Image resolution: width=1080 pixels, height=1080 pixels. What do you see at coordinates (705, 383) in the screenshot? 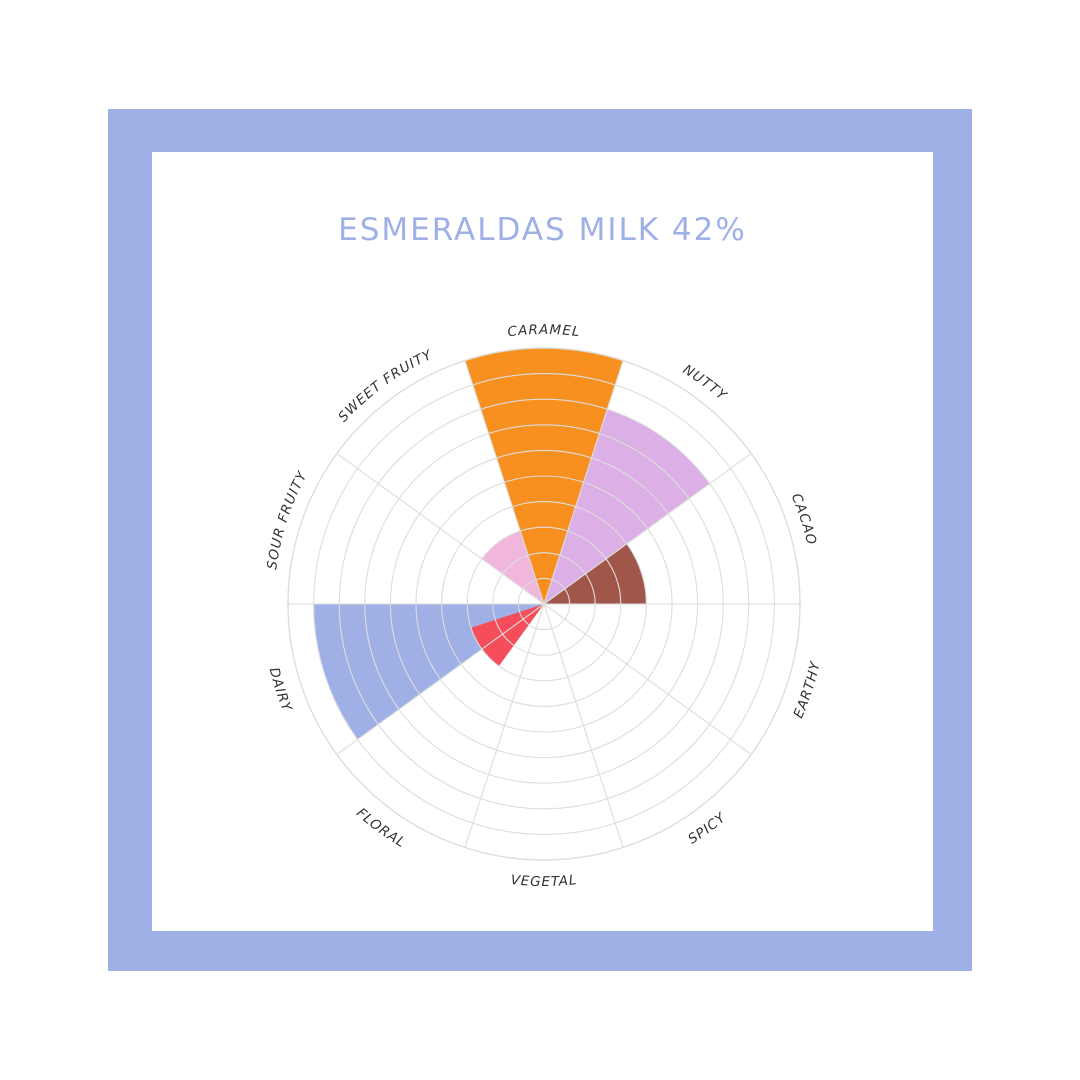
I see `label-nutty: NUTTY` at bounding box center [705, 383].